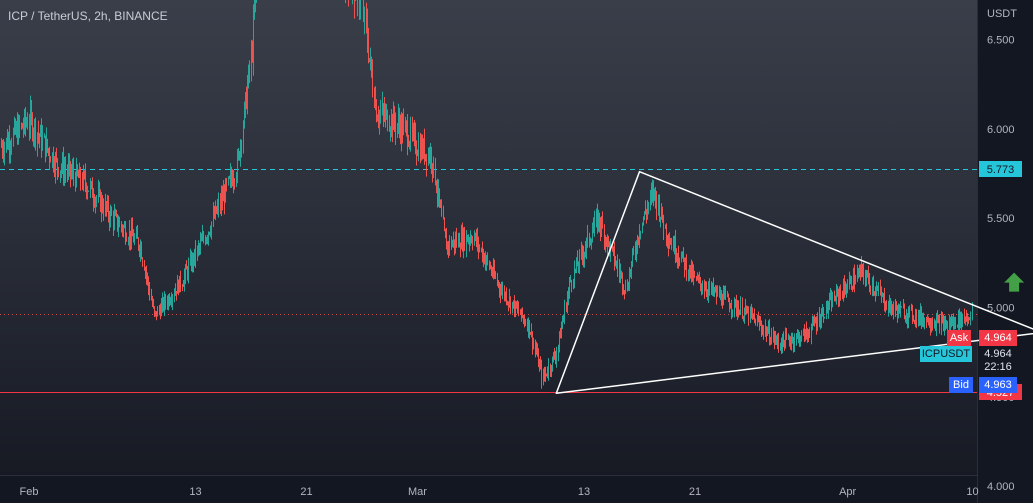  Describe the element at coordinates (88, 16) in the screenshot. I see `symbol-title: ICP / TetherUS, 2h, BINANCE` at that location.